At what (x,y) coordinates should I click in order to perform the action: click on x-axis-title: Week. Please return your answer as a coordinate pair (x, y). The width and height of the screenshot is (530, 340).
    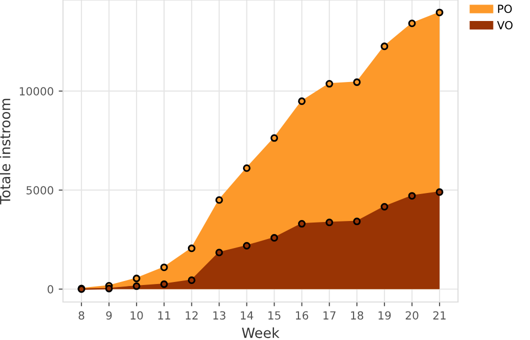
    Looking at the image, I should click on (261, 332).